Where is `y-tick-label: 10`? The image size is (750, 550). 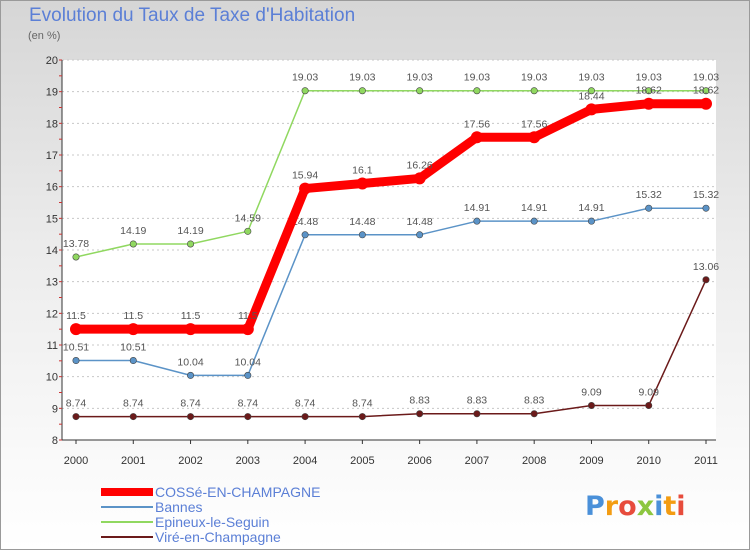
y-tick-label: 10 is located at coordinates (52, 378).